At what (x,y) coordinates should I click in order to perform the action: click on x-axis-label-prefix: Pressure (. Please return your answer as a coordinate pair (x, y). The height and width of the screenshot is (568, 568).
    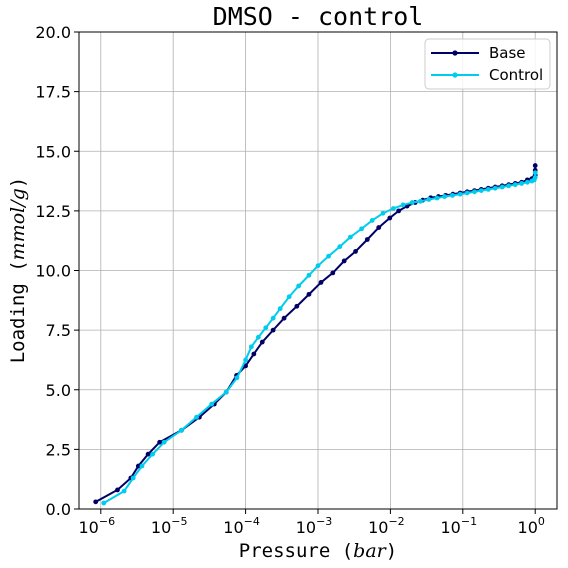
    Looking at the image, I should click on (296, 551).